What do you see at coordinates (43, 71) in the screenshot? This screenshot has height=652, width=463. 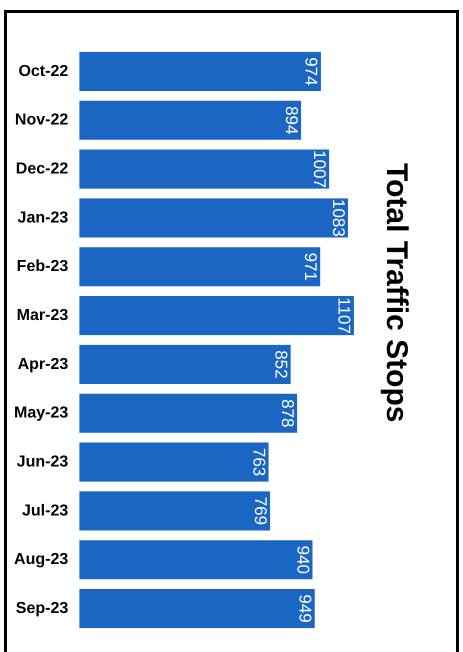 I see `y-tick-label: Oct-22` at bounding box center [43, 71].